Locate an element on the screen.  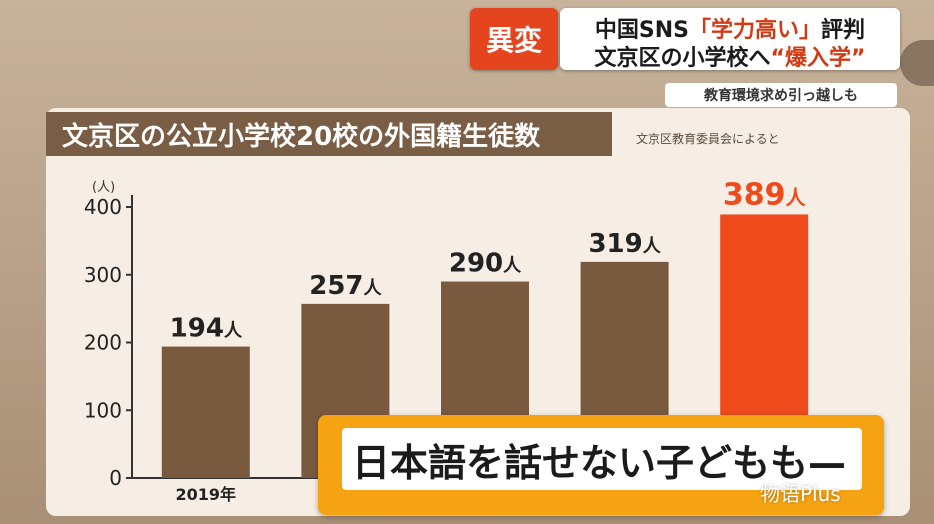
chart-title: 文京区の公立小学校20校の外国籍生徒数 is located at coordinates (329, 134).